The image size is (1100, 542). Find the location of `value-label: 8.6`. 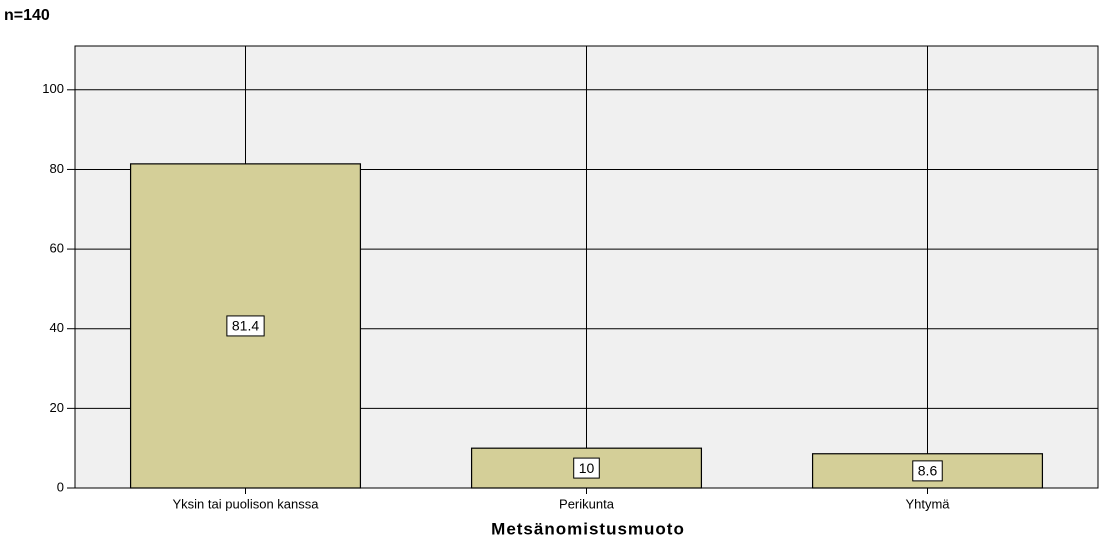

value-label: 8.6 is located at coordinates (928, 471).